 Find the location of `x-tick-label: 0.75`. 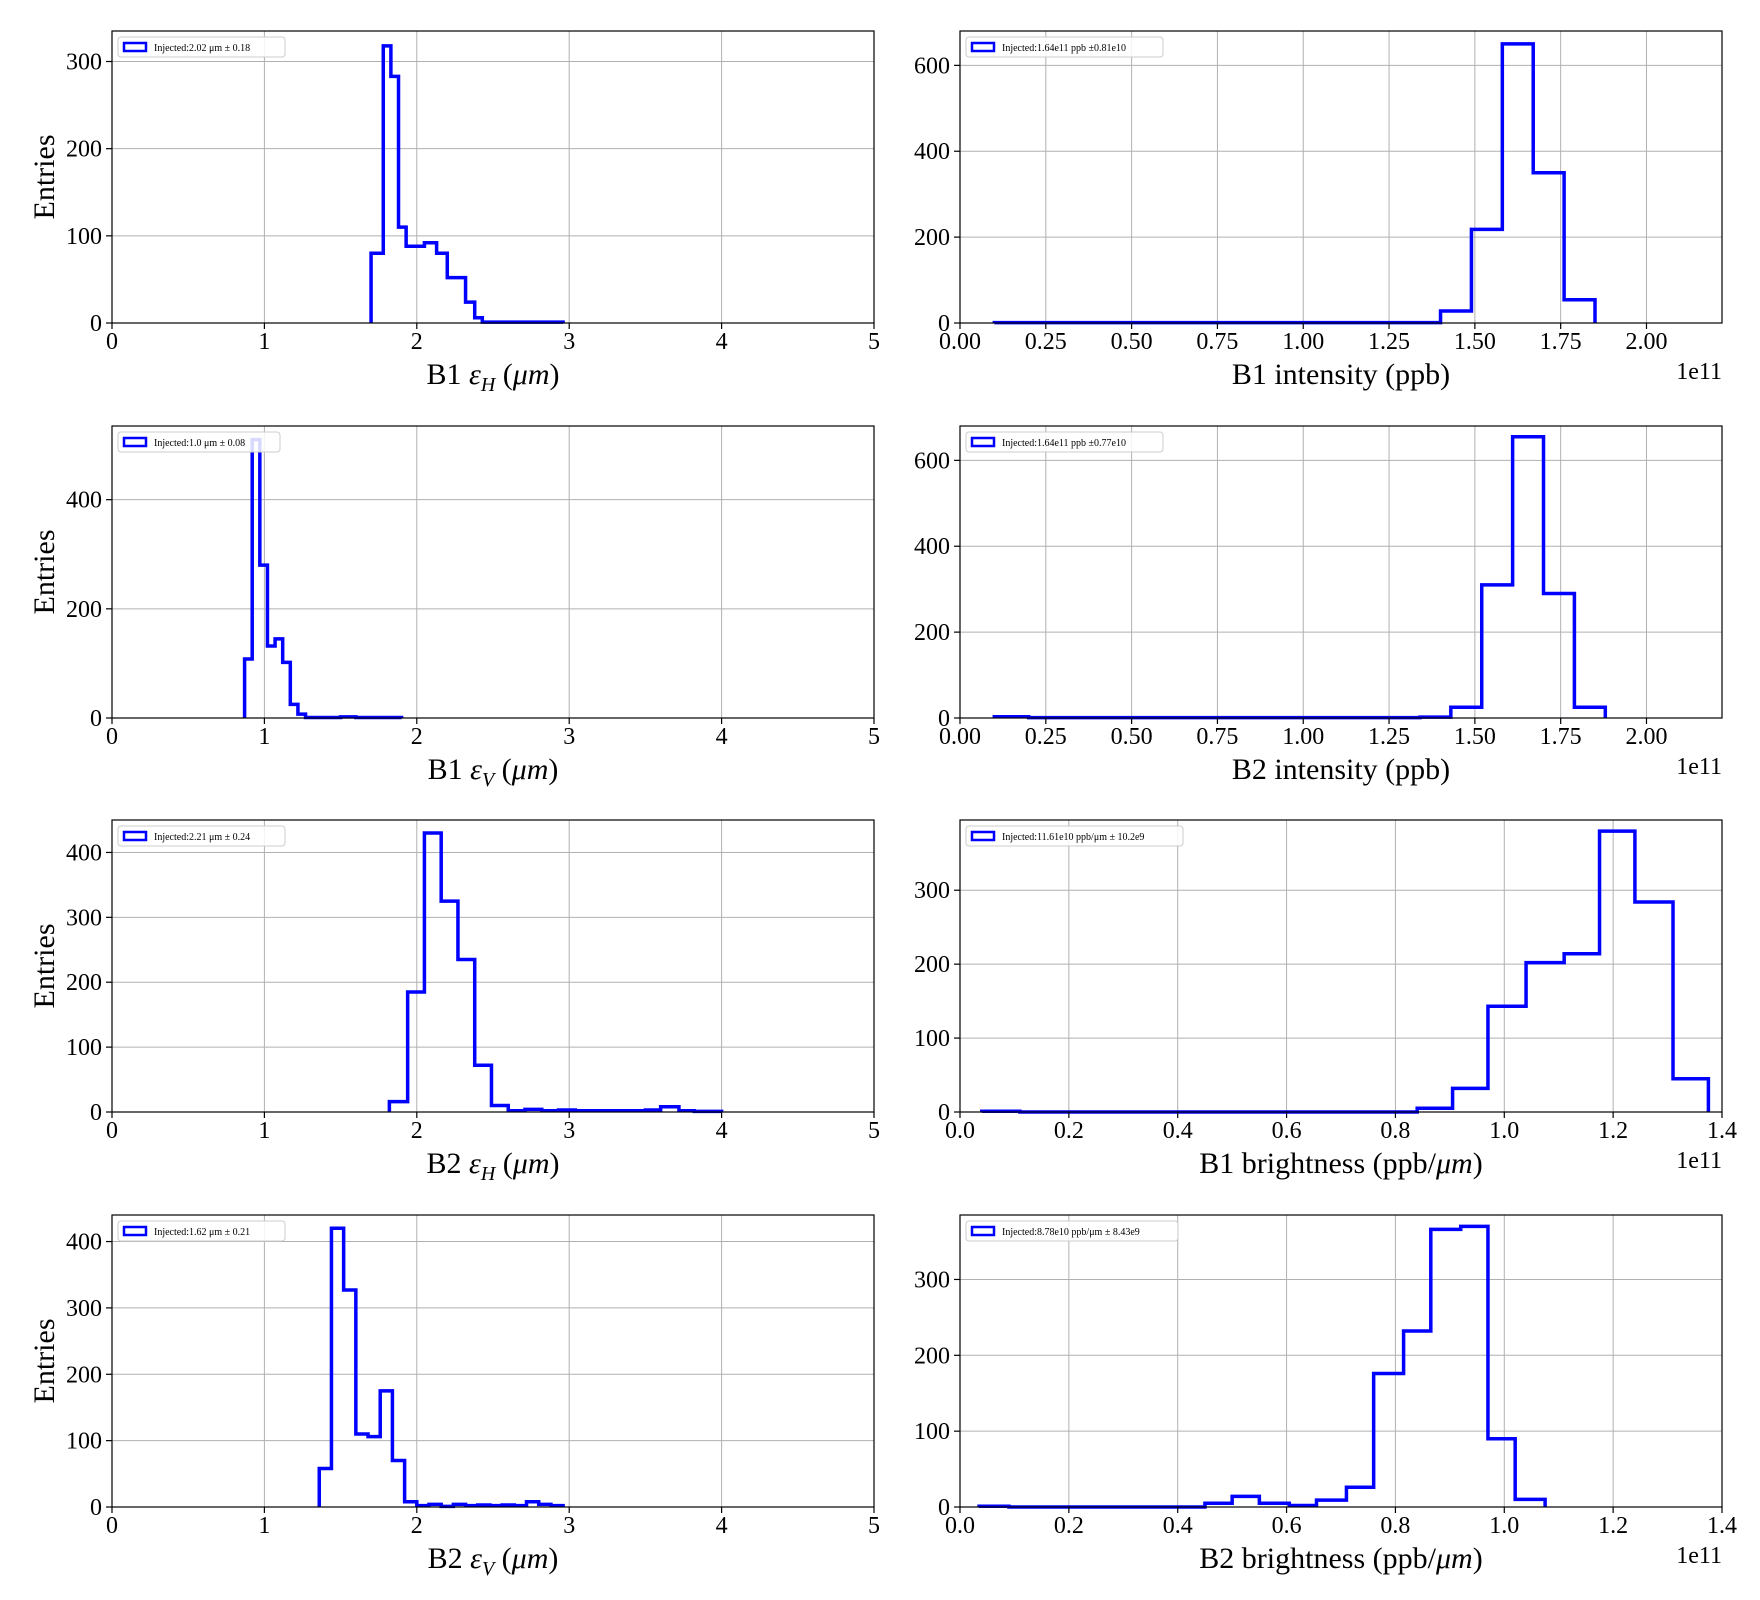

x-tick-label: 0.75 is located at coordinates (1217, 342).